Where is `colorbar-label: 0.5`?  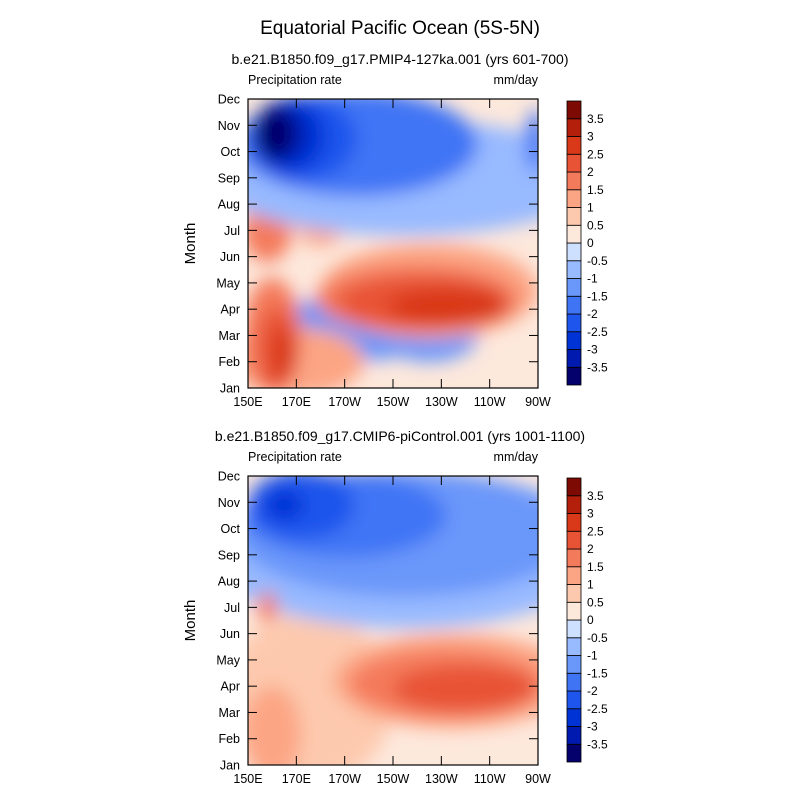 colorbar-label: 0.5 is located at coordinates (595, 602).